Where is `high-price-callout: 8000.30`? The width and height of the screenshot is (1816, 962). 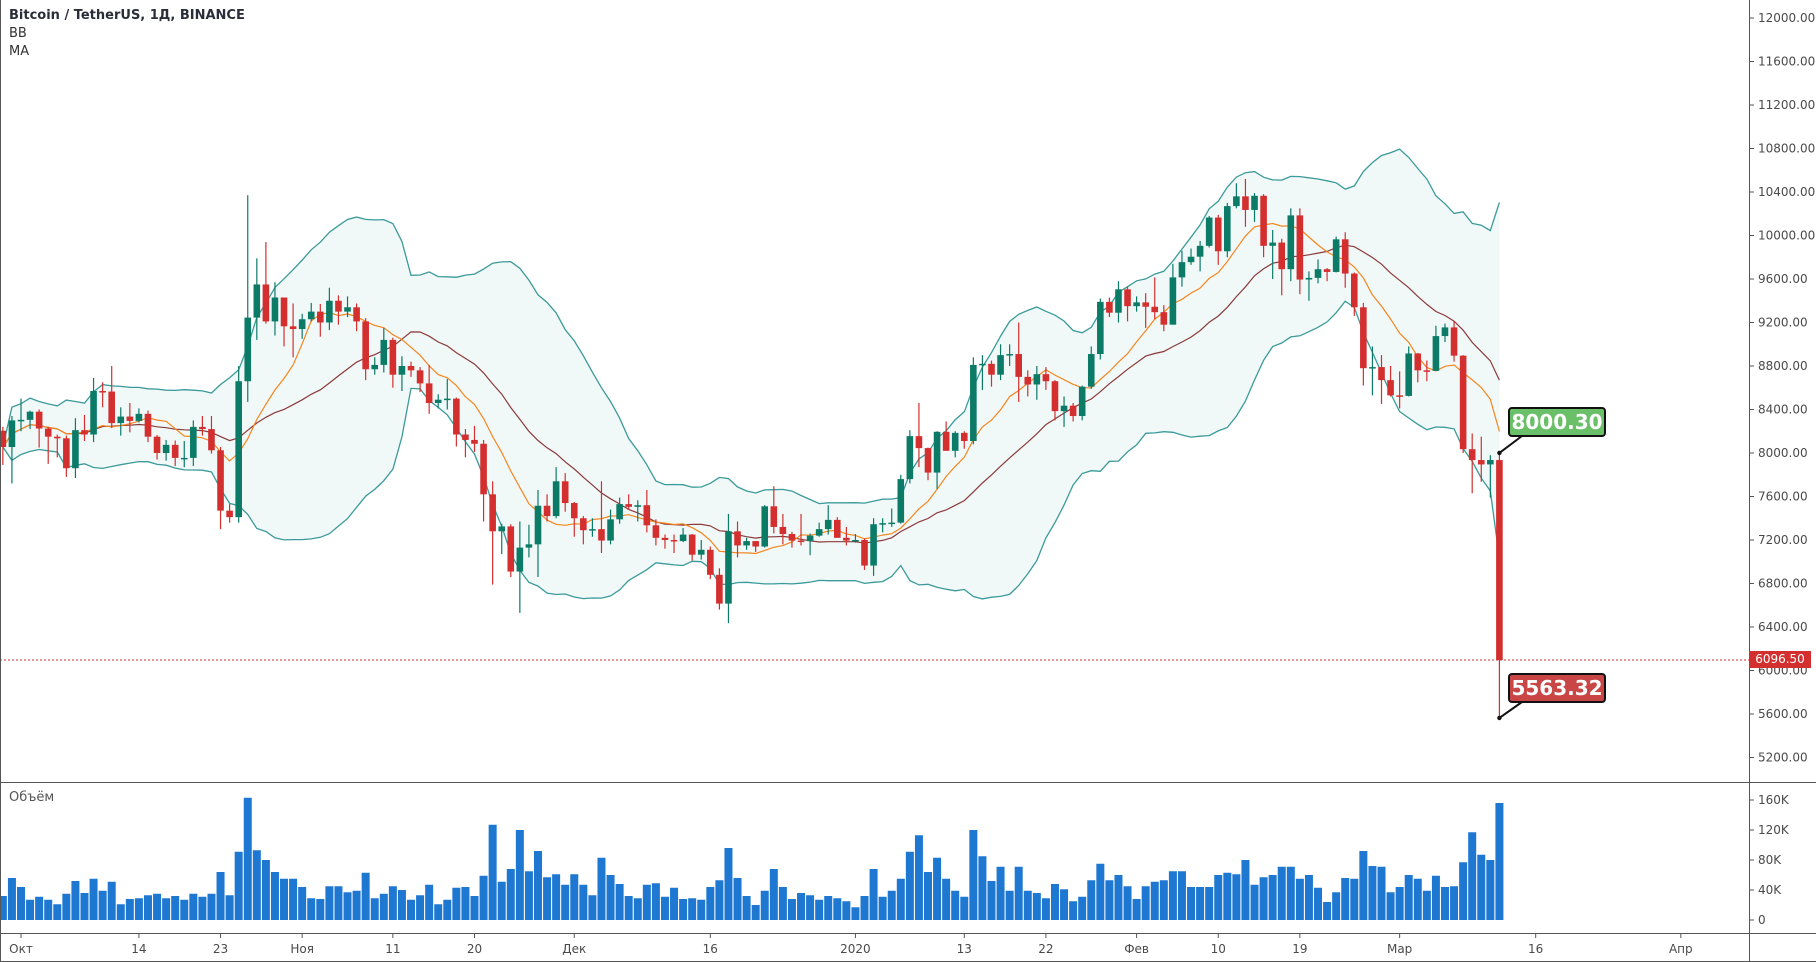
high-price-callout: 8000.30 is located at coordinates (1557, 422).